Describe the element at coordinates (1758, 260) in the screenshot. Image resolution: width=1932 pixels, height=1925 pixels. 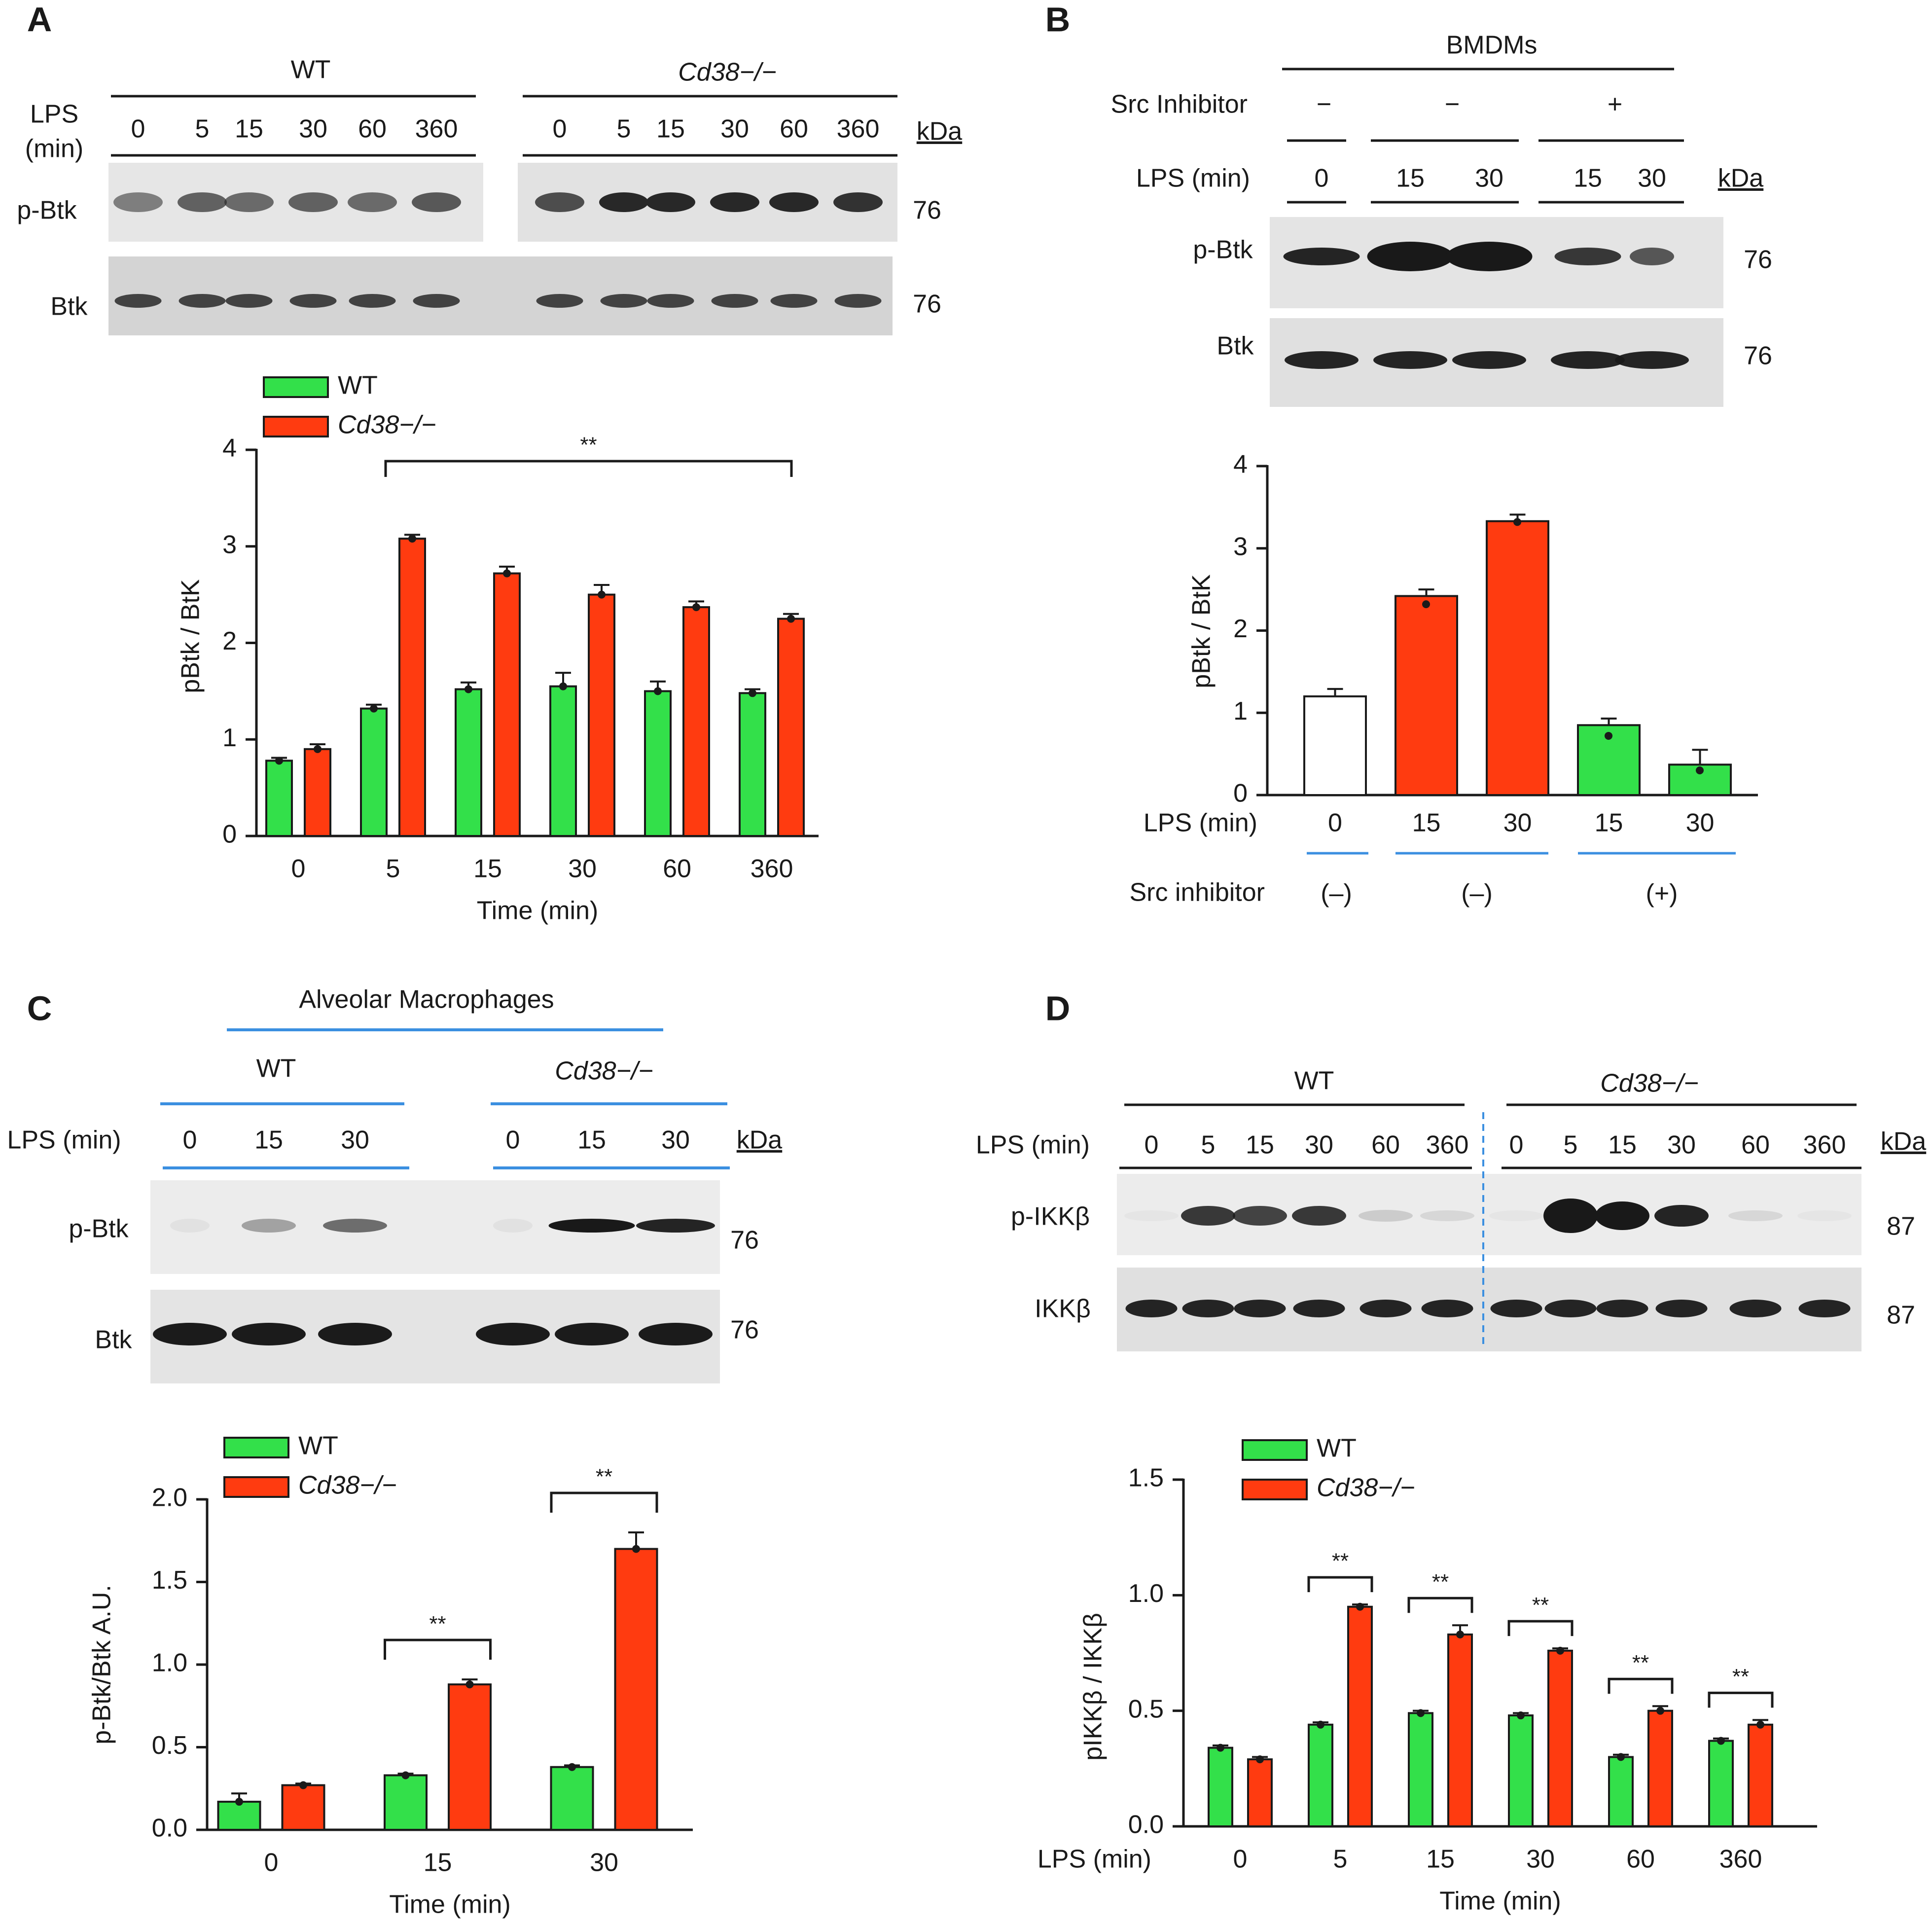
I see `panel-b-mw-pbtk: 76` at that location.